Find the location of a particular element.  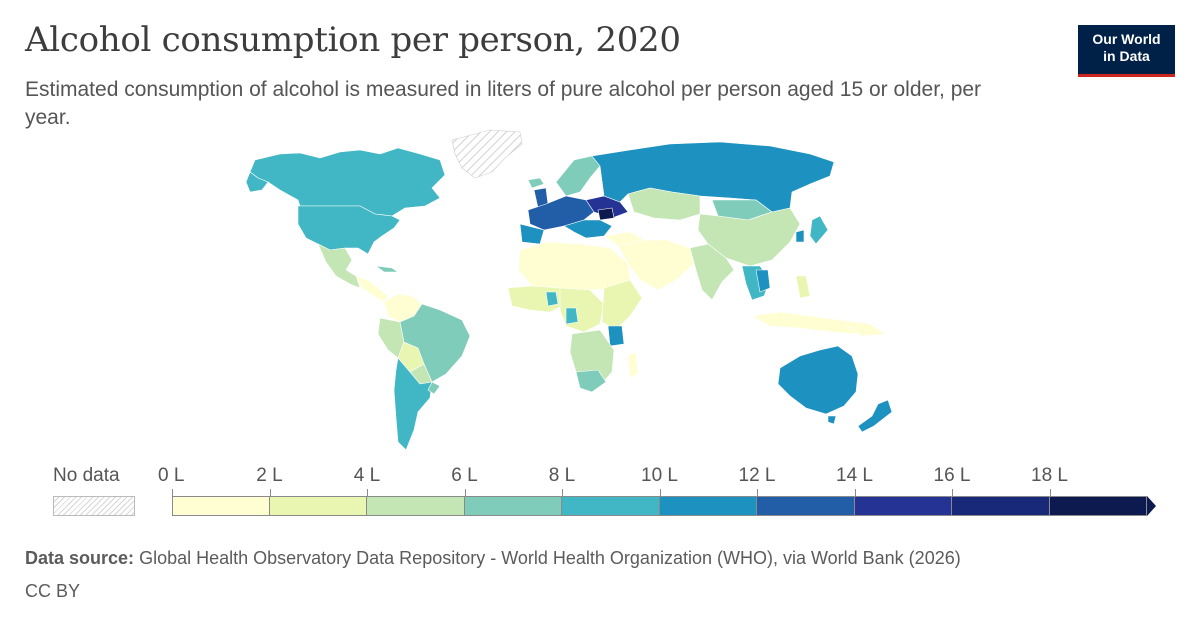

madagascar is located at coordinates (633, 365).